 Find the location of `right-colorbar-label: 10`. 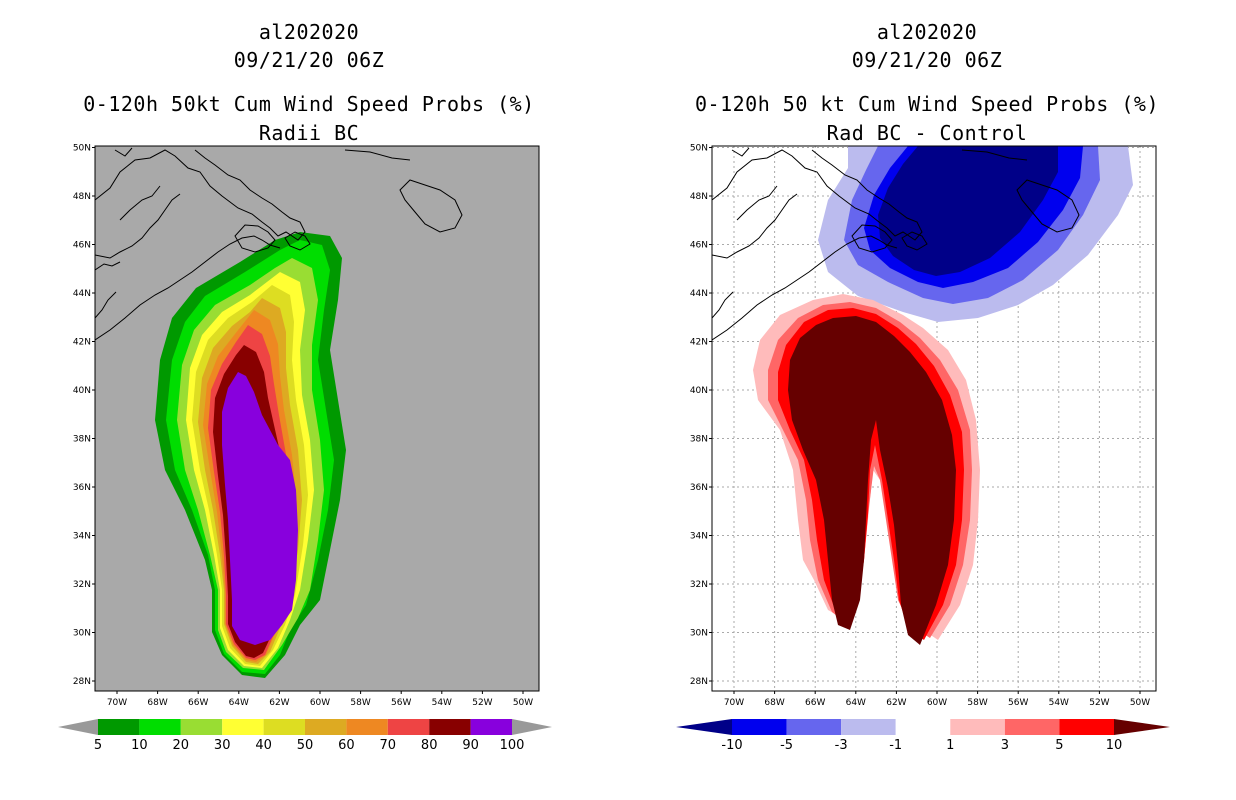

right-colorbar-label: 10 is located at coordinates (1114, 745).